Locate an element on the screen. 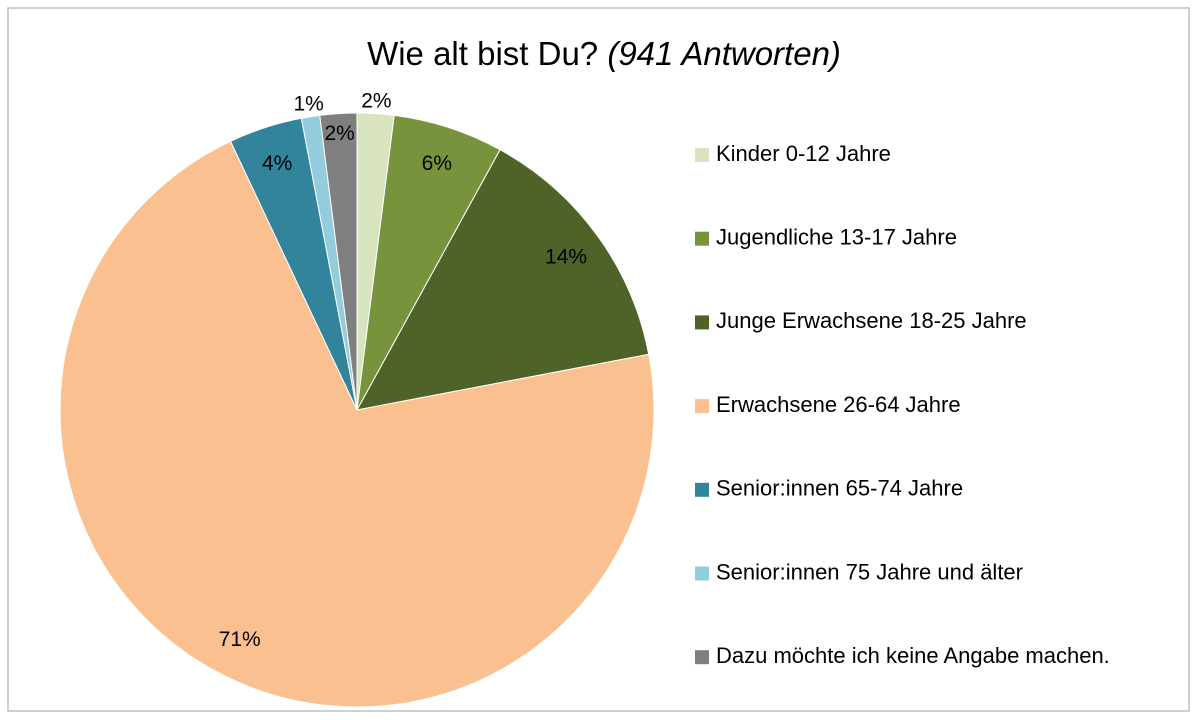 This screenshot has width=1198, height=720. legend-label: Senior:innen 65-74 Jahre is located at coordinates (839, 488).